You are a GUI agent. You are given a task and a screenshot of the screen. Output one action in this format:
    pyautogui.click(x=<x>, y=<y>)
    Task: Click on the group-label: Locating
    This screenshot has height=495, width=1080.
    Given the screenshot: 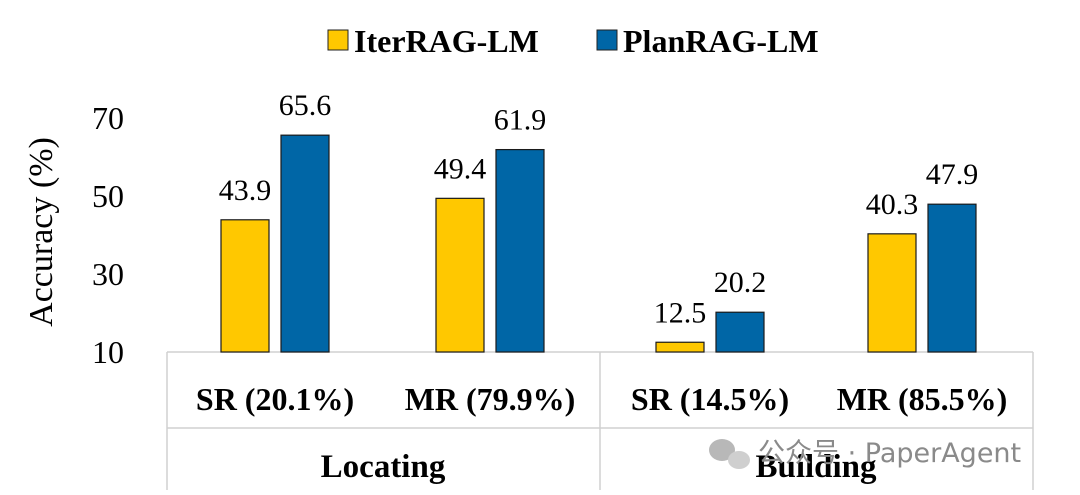 What is the action you would take?
    pyautogui.click(x=383, y=467)
    